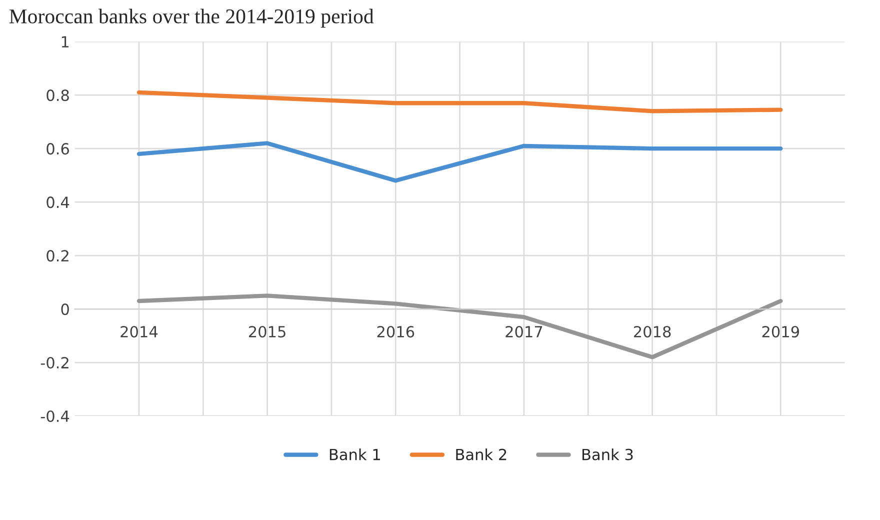 This screenshot has width=880, height=520. What do you see at coordinates (65, 42) in the screenshot?
I see `y-tick-label: 1` at bounding box center [65, 42].